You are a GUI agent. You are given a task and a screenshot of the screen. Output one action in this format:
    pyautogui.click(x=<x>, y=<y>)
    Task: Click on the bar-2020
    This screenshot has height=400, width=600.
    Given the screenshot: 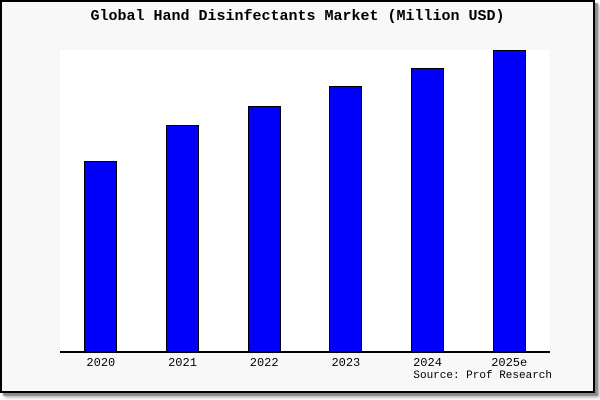 What is the action you would take?
    pyautogui.click(x=101, y=256)
    